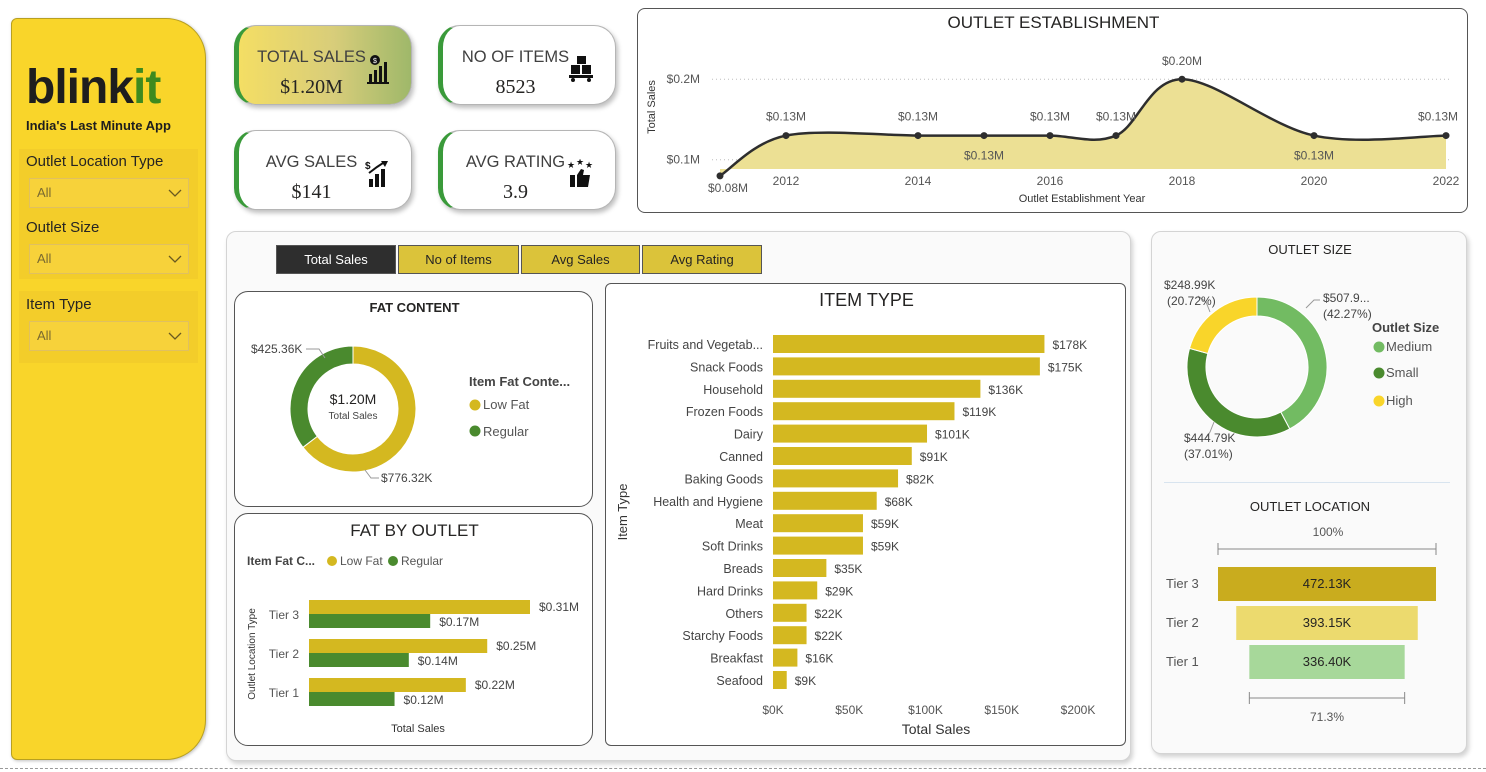  Describe the element at coordinates (1328, 532) in the screenshot. I see `funnel-top-pct: 100%` at that location.